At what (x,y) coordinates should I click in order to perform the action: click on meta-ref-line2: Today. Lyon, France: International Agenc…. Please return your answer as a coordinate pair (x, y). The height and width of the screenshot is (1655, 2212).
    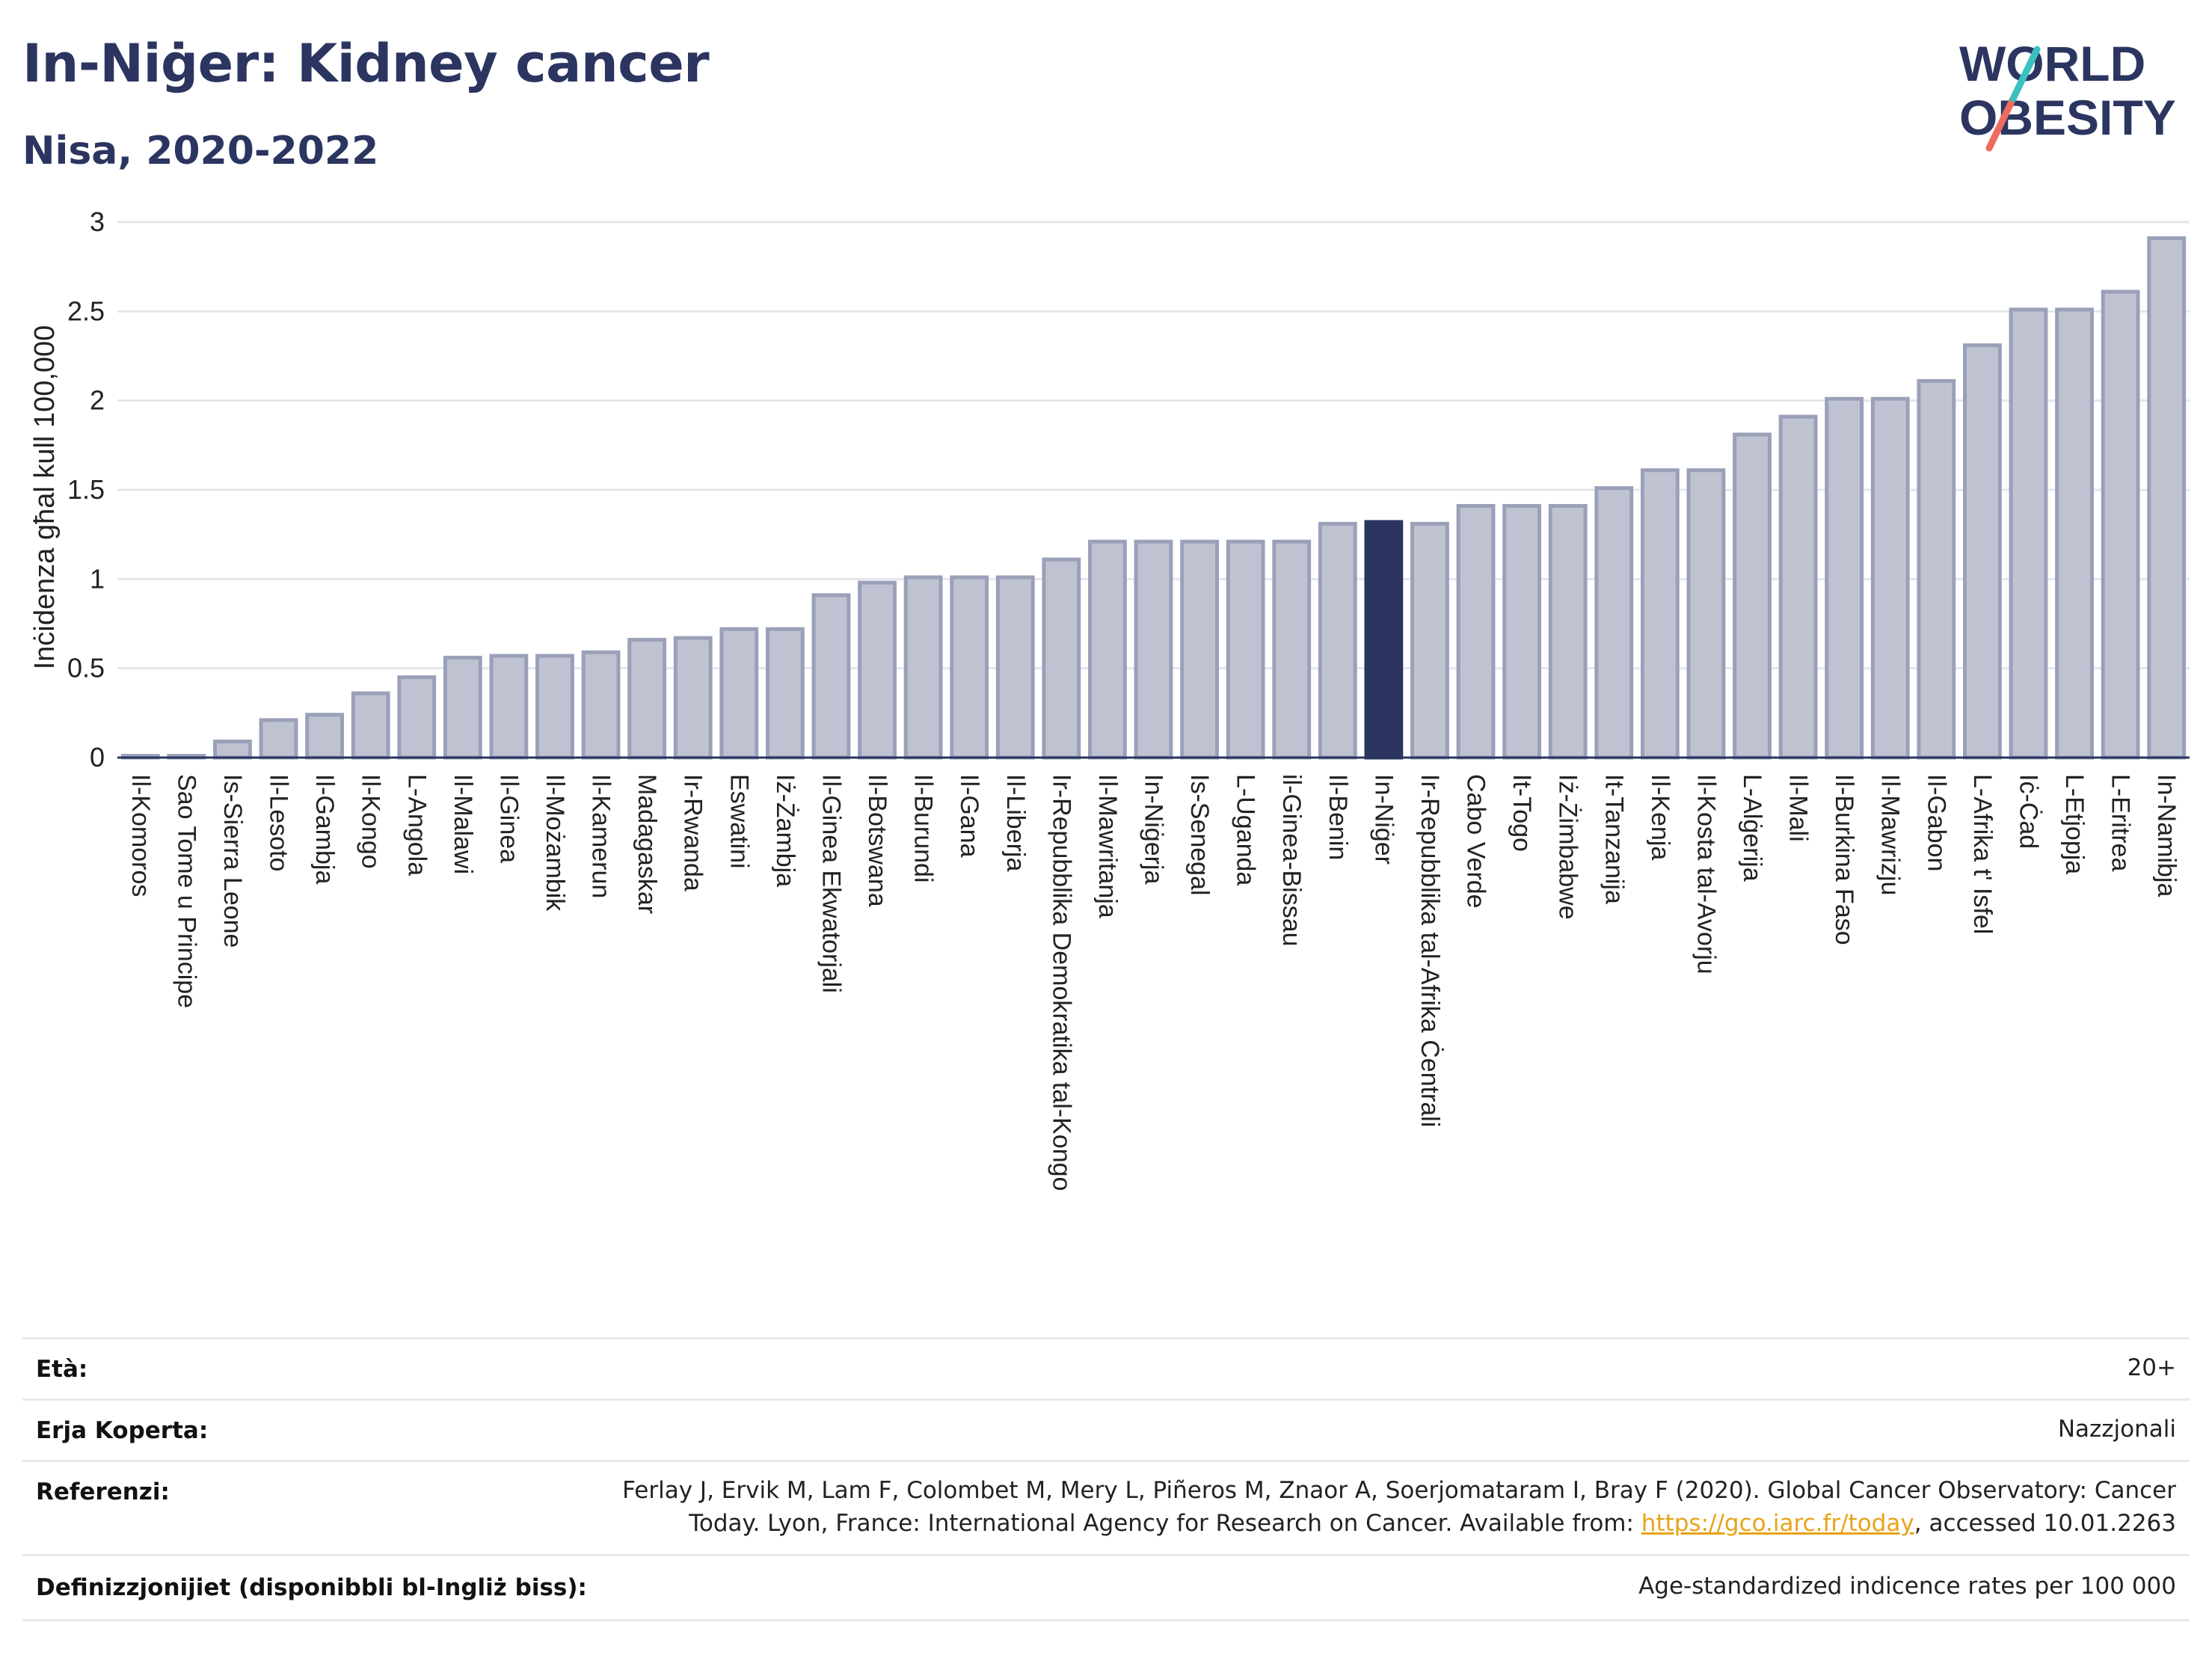
    Looking at the image, I should click on (1399, 1523).